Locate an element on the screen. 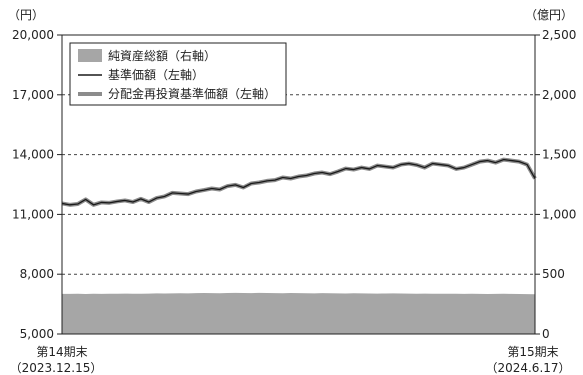 This screenshot has width=583, height=375. legend-label-nav: 基準価額（左軸） is located at coordinates (156, 74).